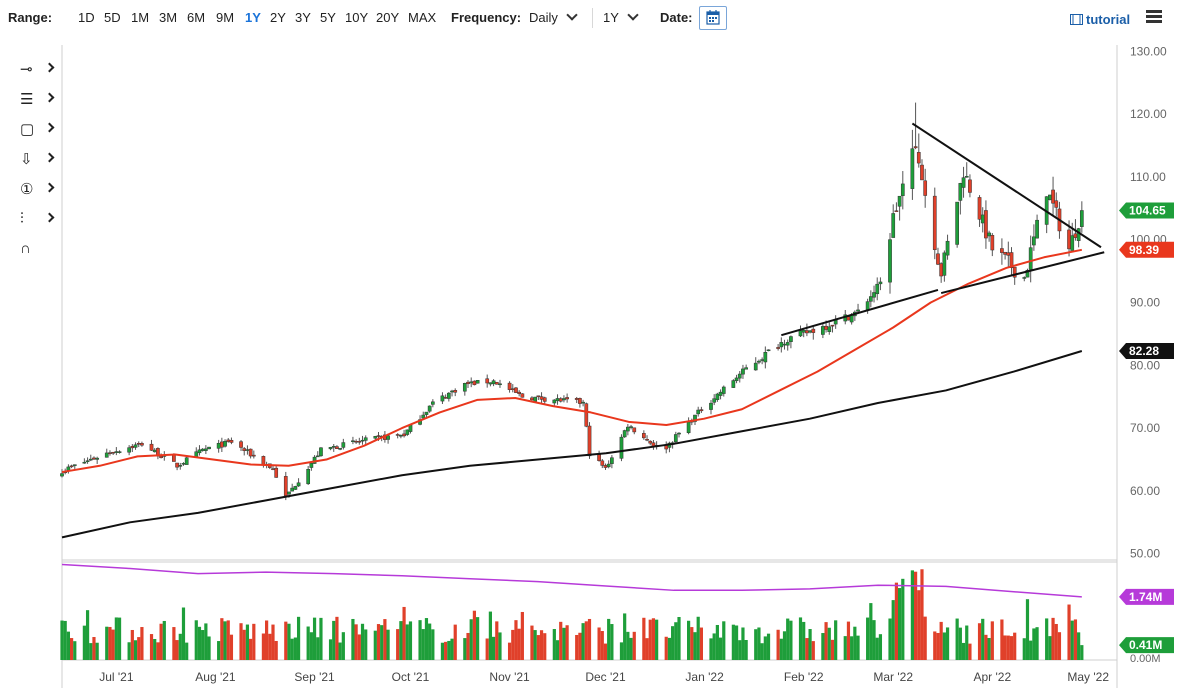  What do you see at coordinates (168, 17) in the screenshot?
I see `range-button-3m: 3M` at bounding box center [168, 17].